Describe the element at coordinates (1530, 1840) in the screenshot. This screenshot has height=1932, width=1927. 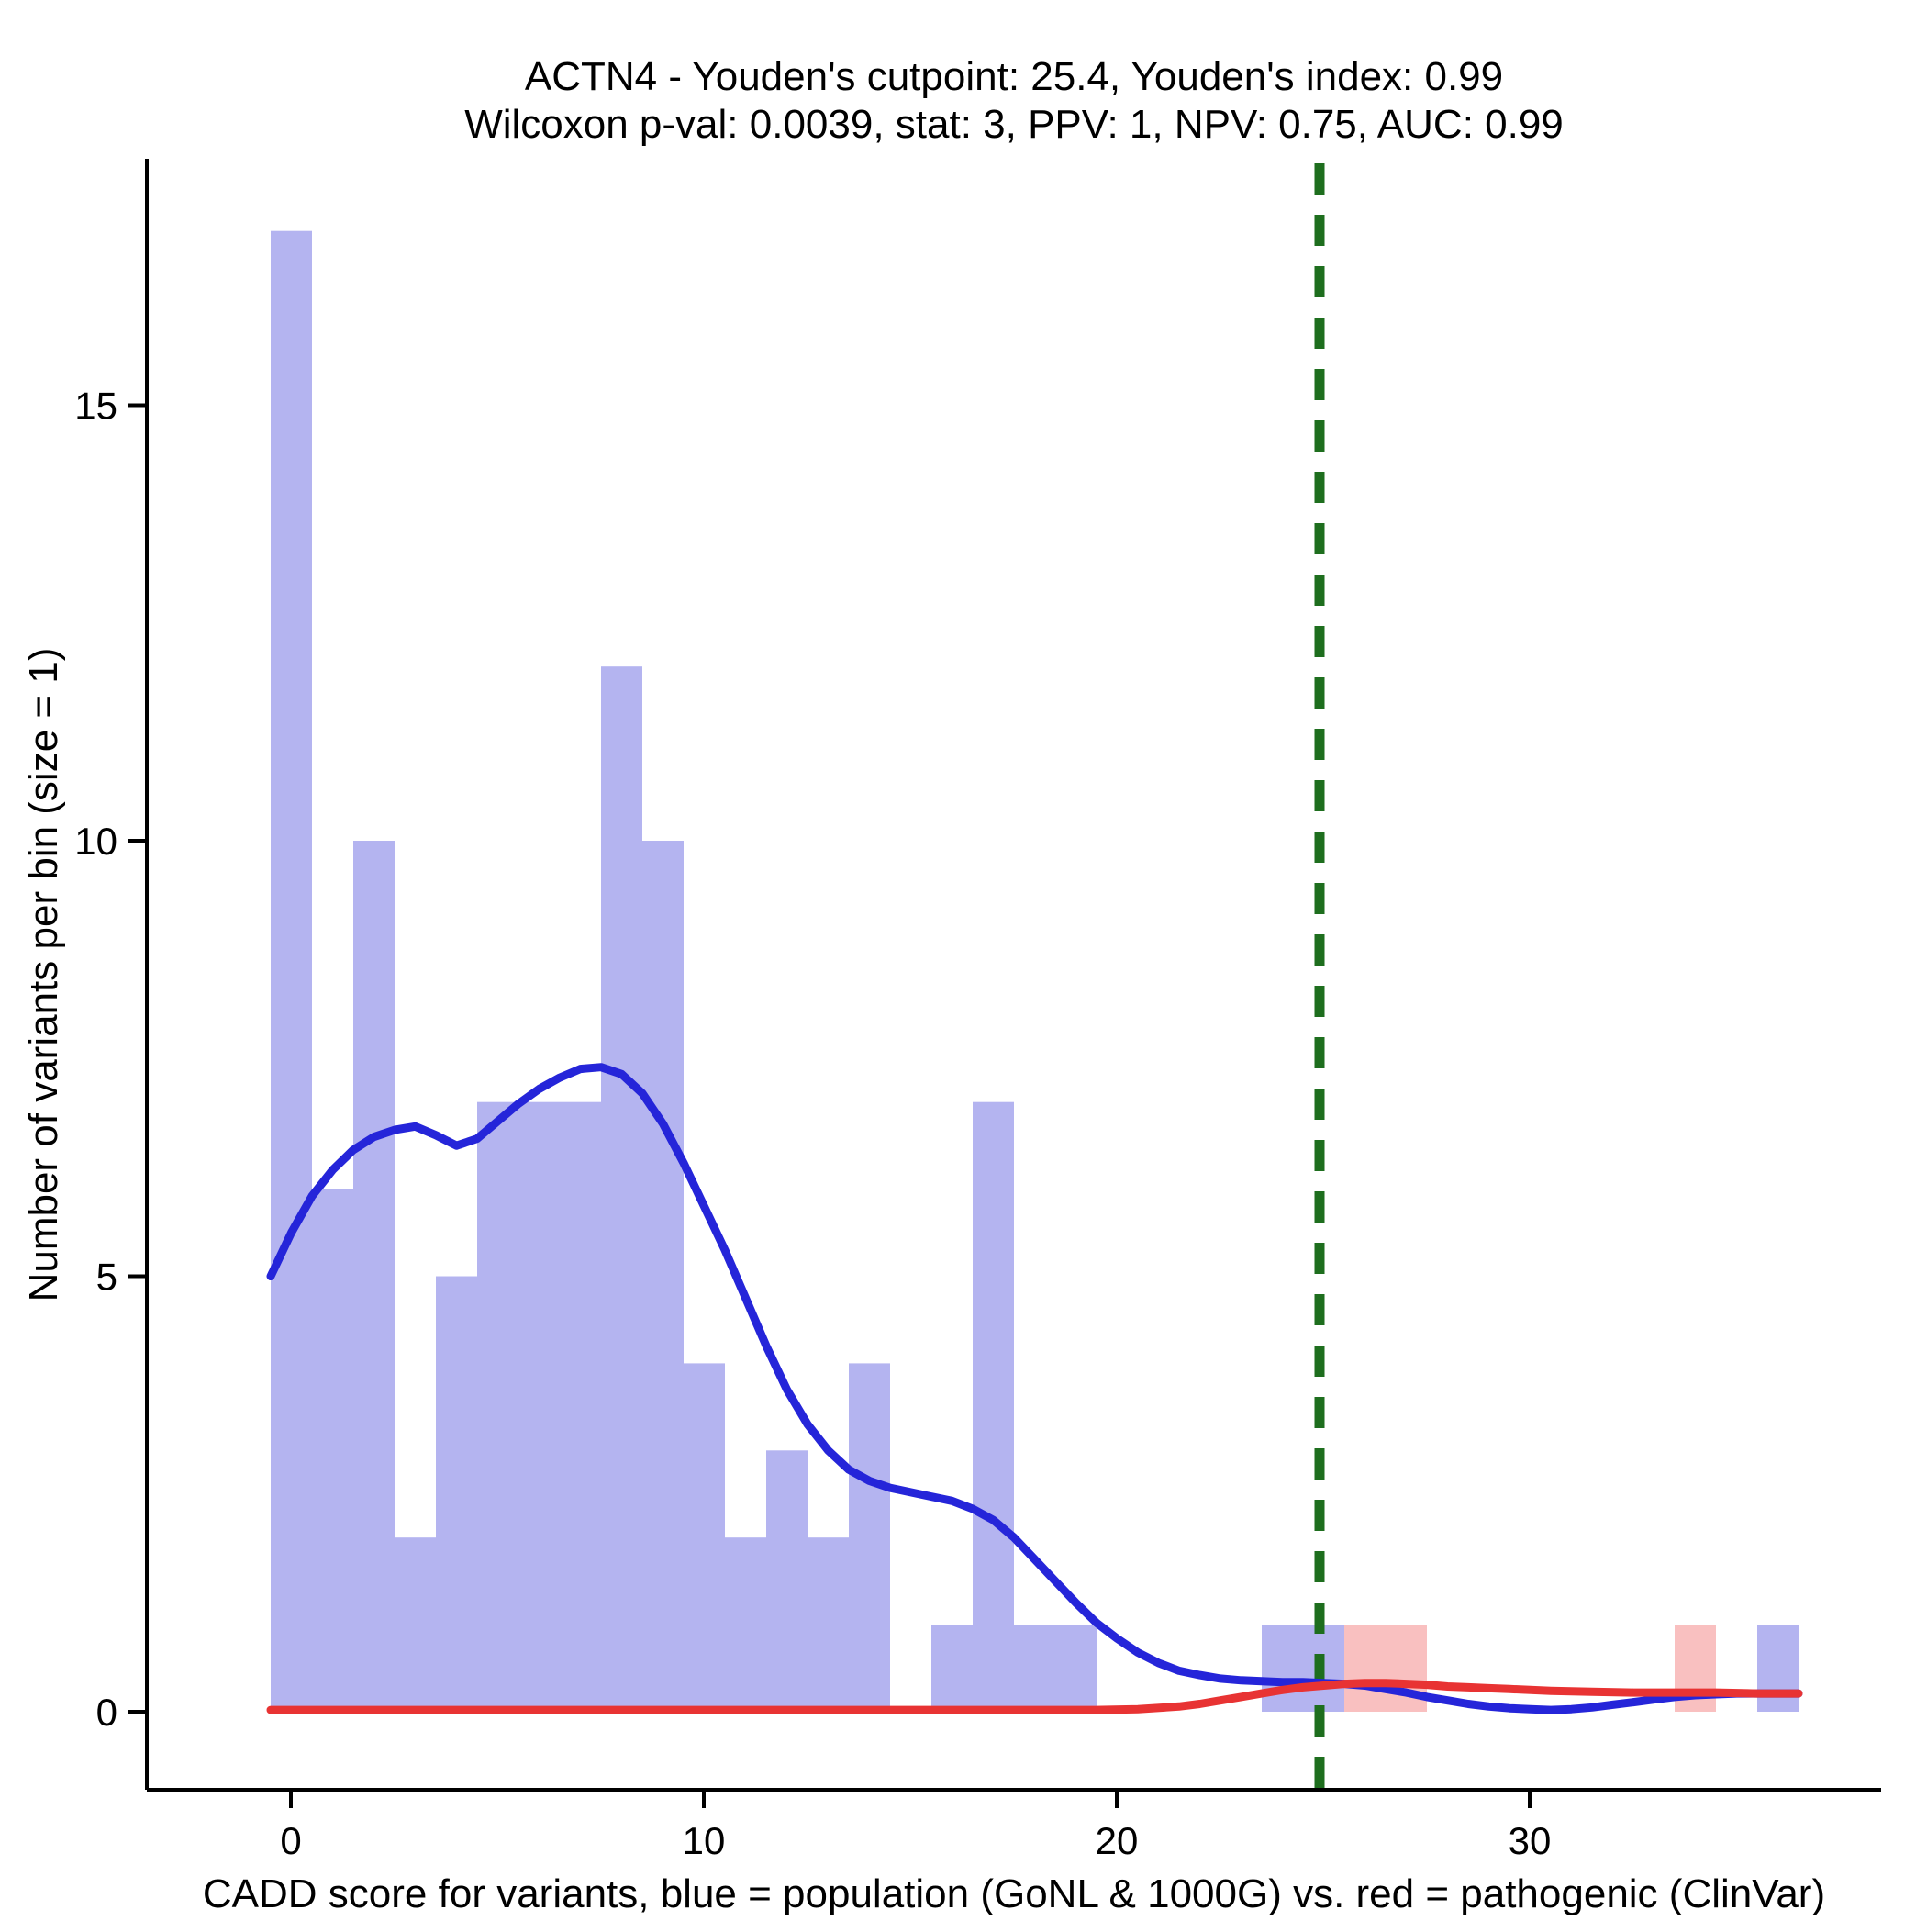
I see `x-tick-label: 30` at that location.